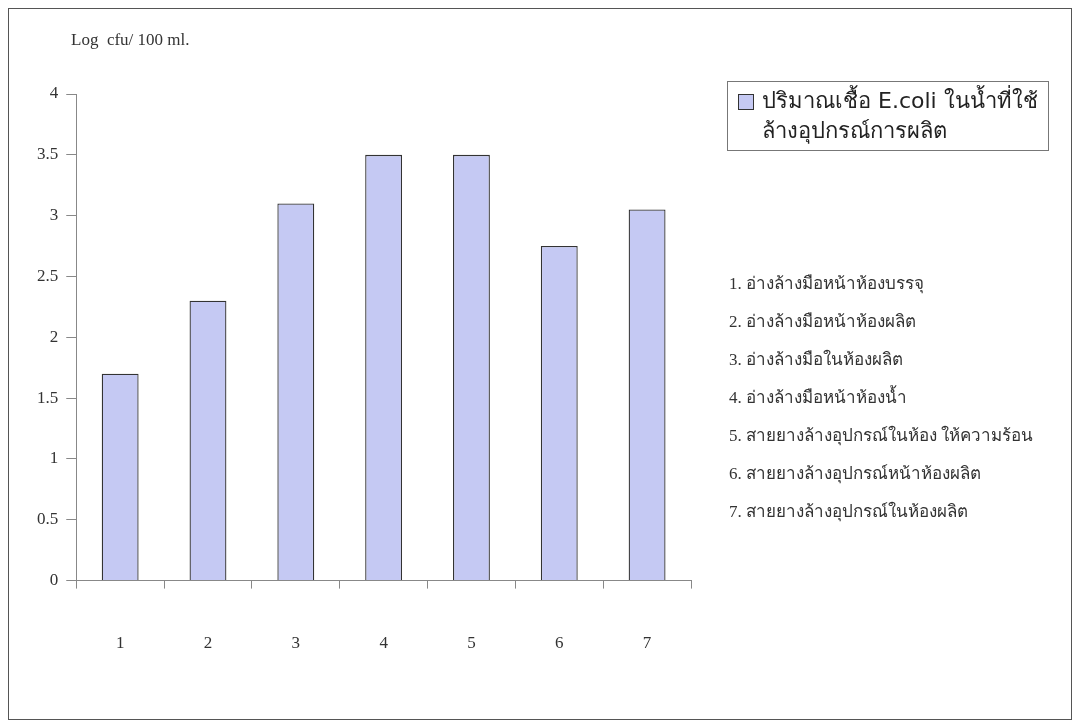 This screenshot has height=728, width=1080. What do you see at coordinates (54, 336) in the screenshot?
I see `y-tick-label: 2` at bounding box center [54, 336].